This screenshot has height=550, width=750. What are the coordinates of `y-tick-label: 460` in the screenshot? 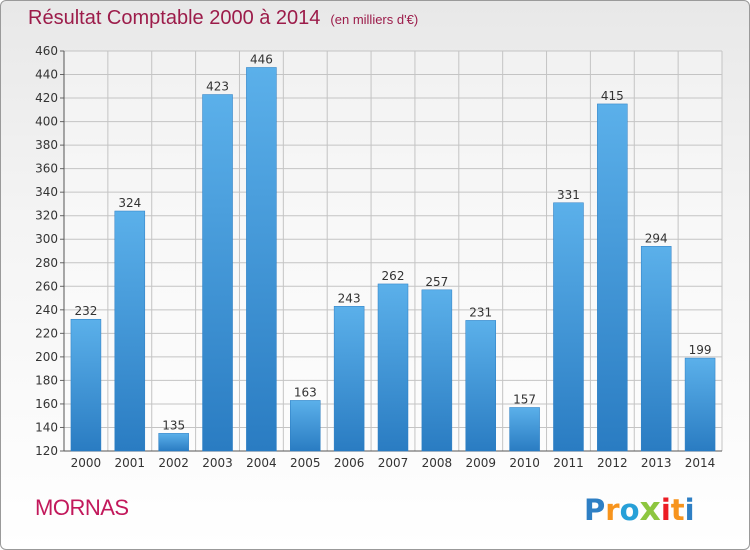 It's located at (46, 51).